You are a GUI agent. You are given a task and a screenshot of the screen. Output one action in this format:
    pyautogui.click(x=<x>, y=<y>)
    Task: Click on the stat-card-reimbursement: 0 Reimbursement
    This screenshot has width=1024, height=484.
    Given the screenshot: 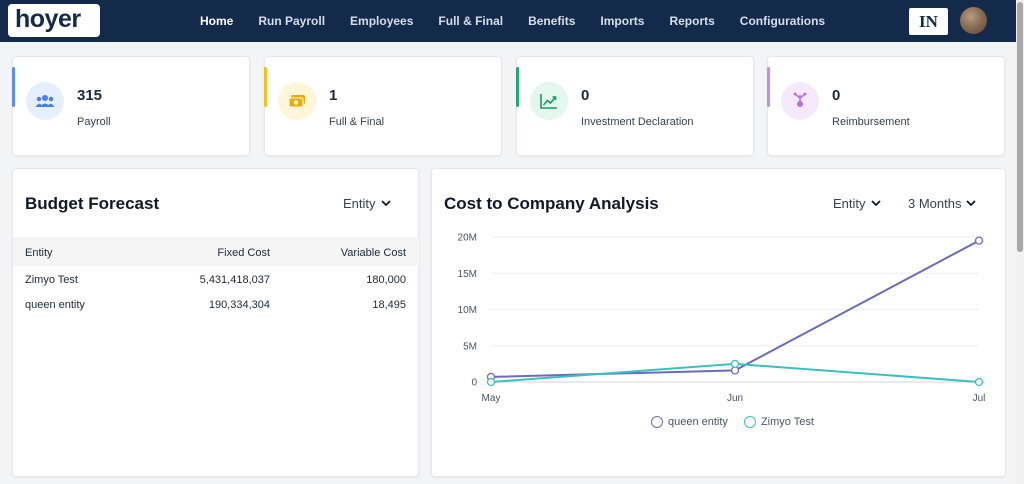 What is the action you would take?
    pyautogui.click(x=886, y=106)
    